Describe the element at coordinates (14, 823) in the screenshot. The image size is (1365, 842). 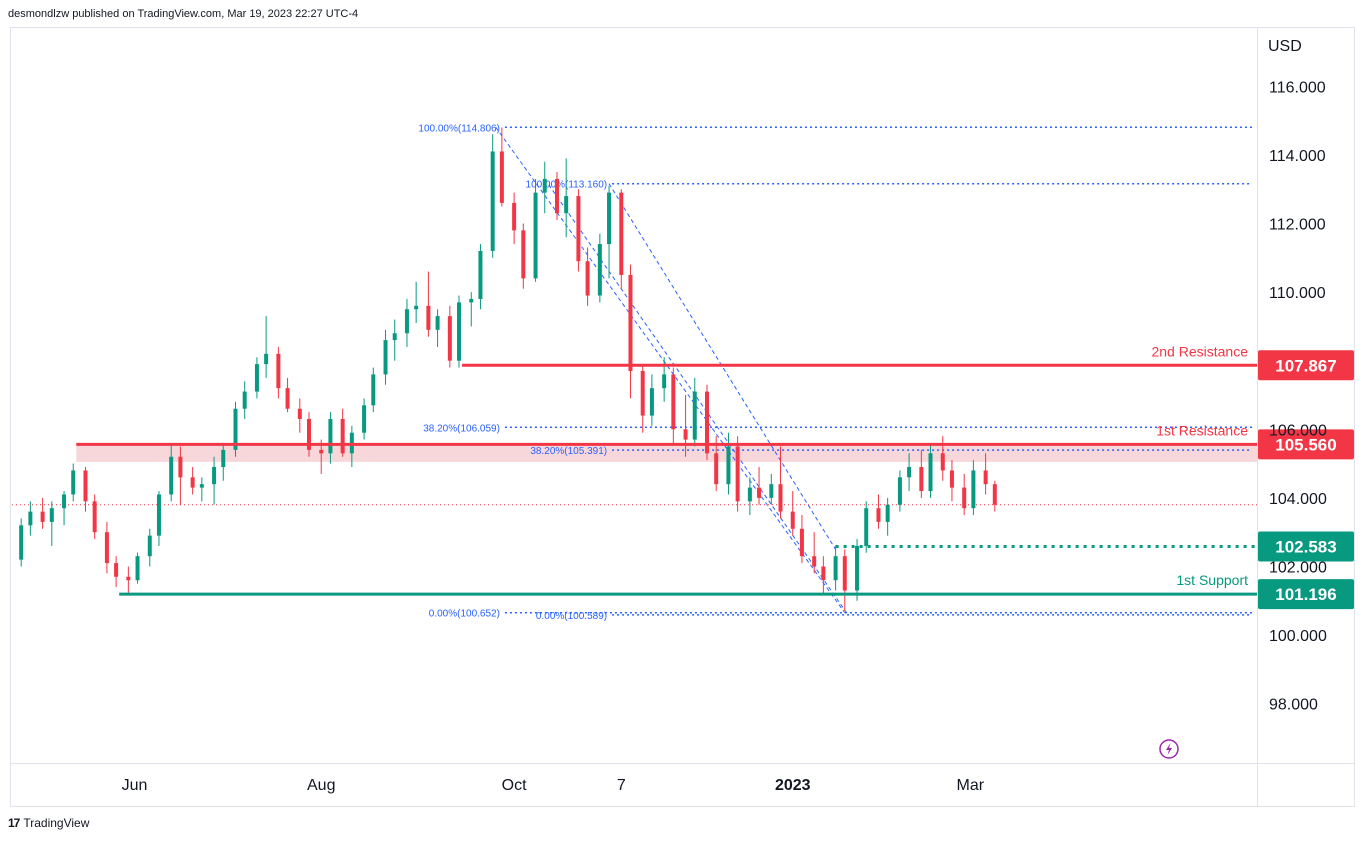
I see `tradingview-logo-icon: 17` at that location.